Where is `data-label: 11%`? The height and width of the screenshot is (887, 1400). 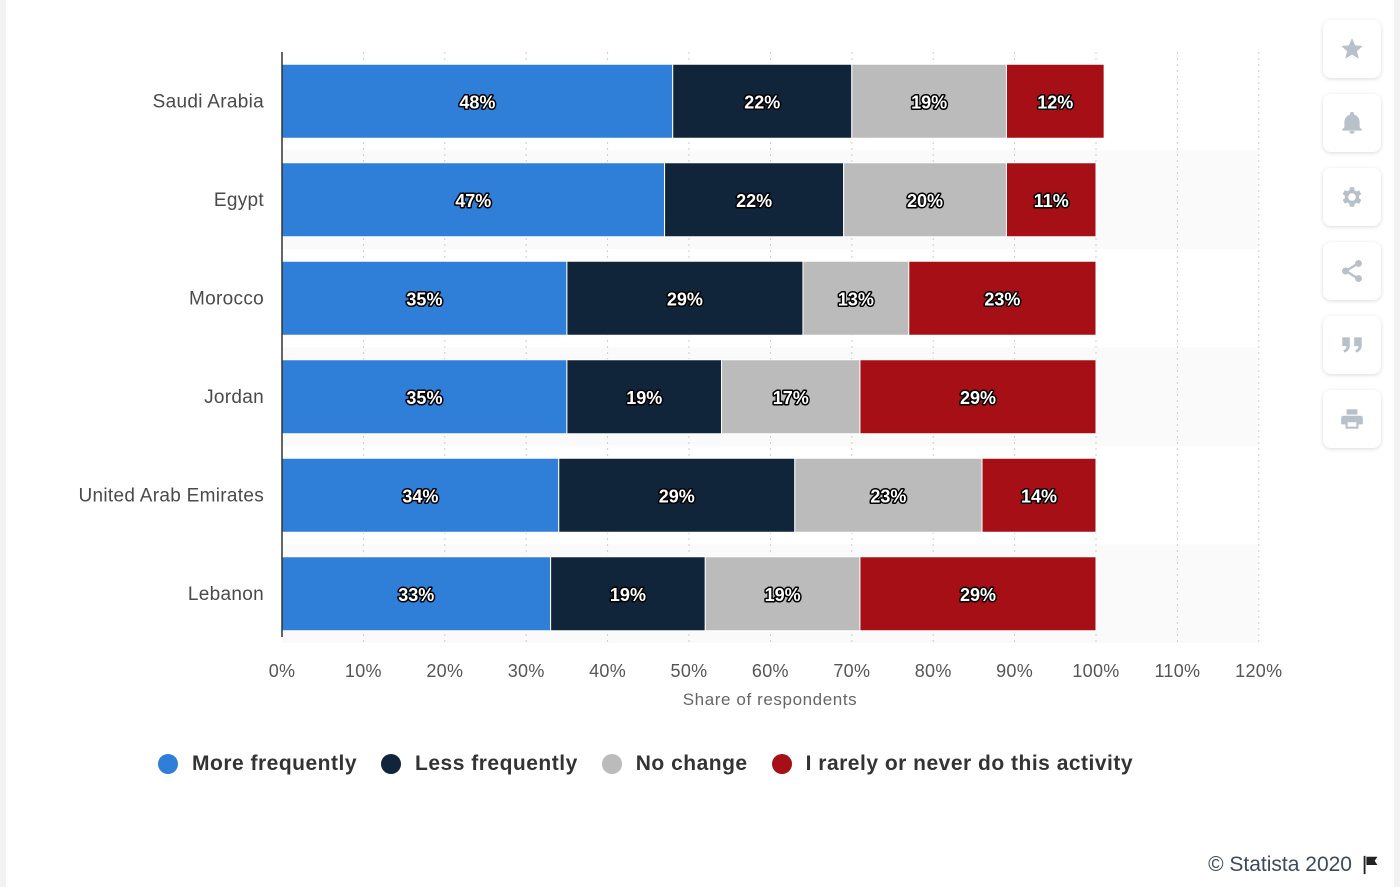
data-label: 11% is located at coordinates (1051, 201).